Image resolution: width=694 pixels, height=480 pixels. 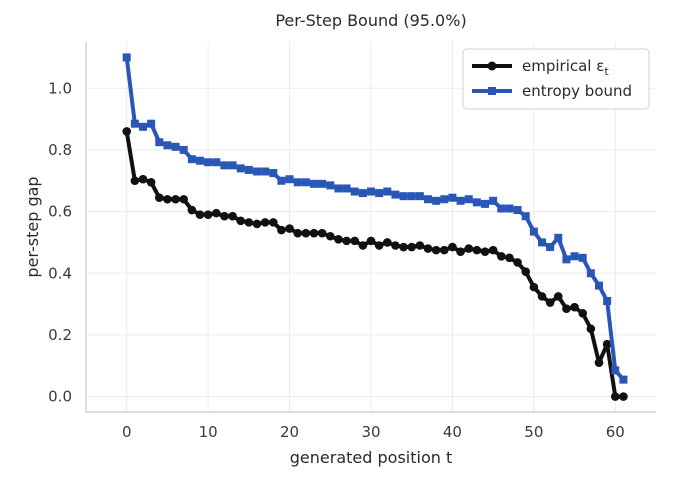 I want to click on legend: empirical εt entropy bound, so click(x=556, y=79).